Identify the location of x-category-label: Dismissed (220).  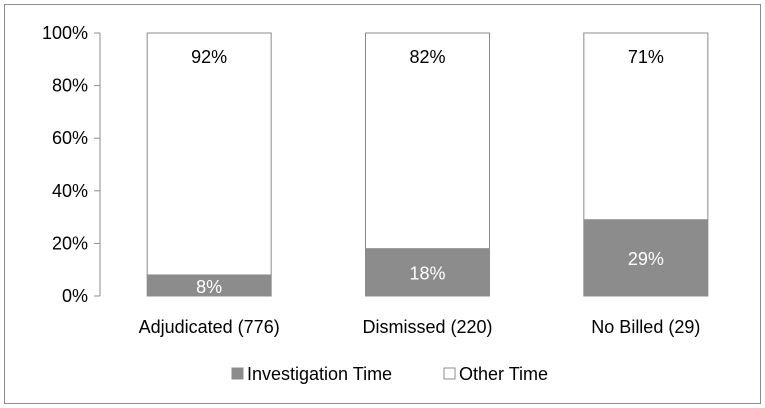
(427, 327).